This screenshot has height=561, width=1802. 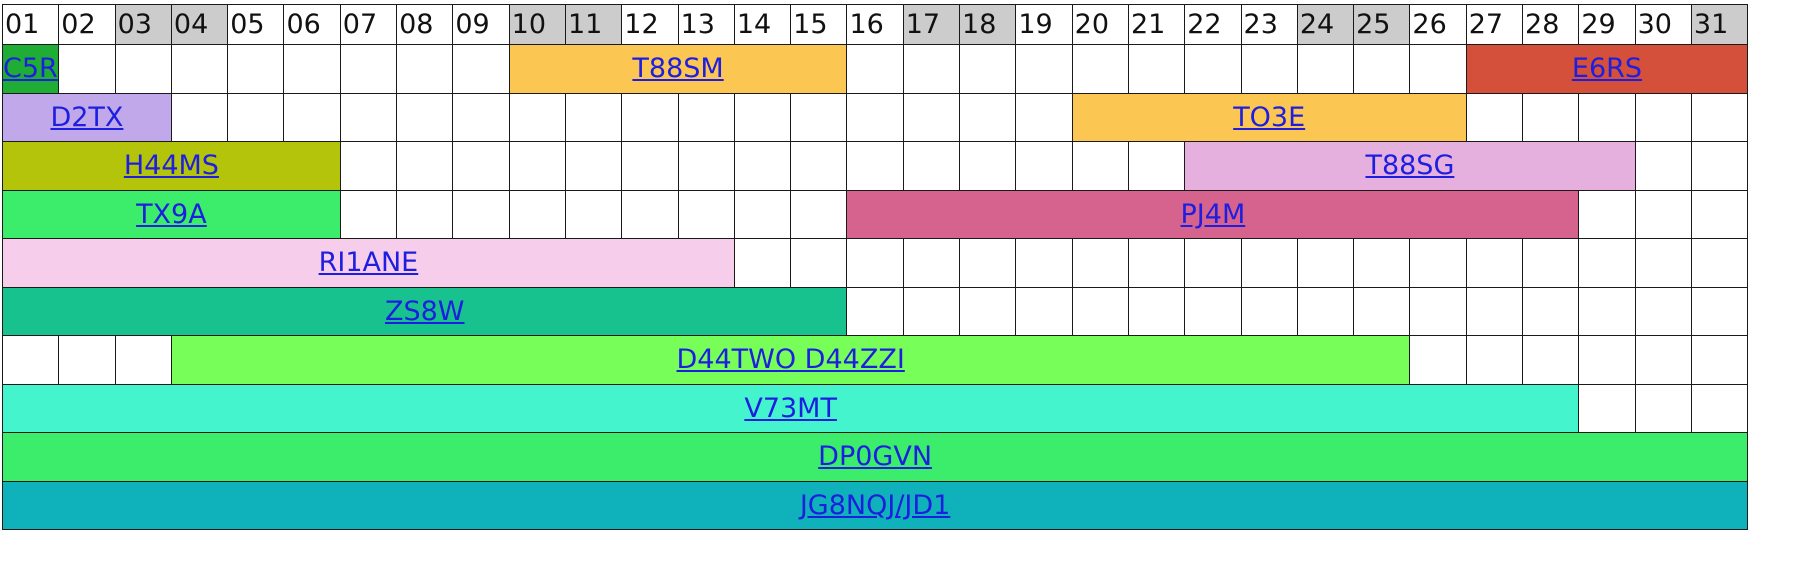 What do you see at coordinates (312, 24) in the screenshot?
I see `day-header-06: 06` at bounding box center [312, 24].